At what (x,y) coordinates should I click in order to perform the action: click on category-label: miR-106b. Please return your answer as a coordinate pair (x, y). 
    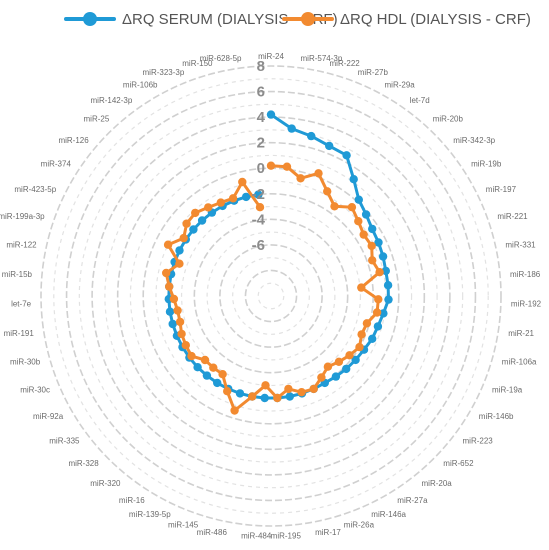
    Looking at the image, I should click on (140, 85).